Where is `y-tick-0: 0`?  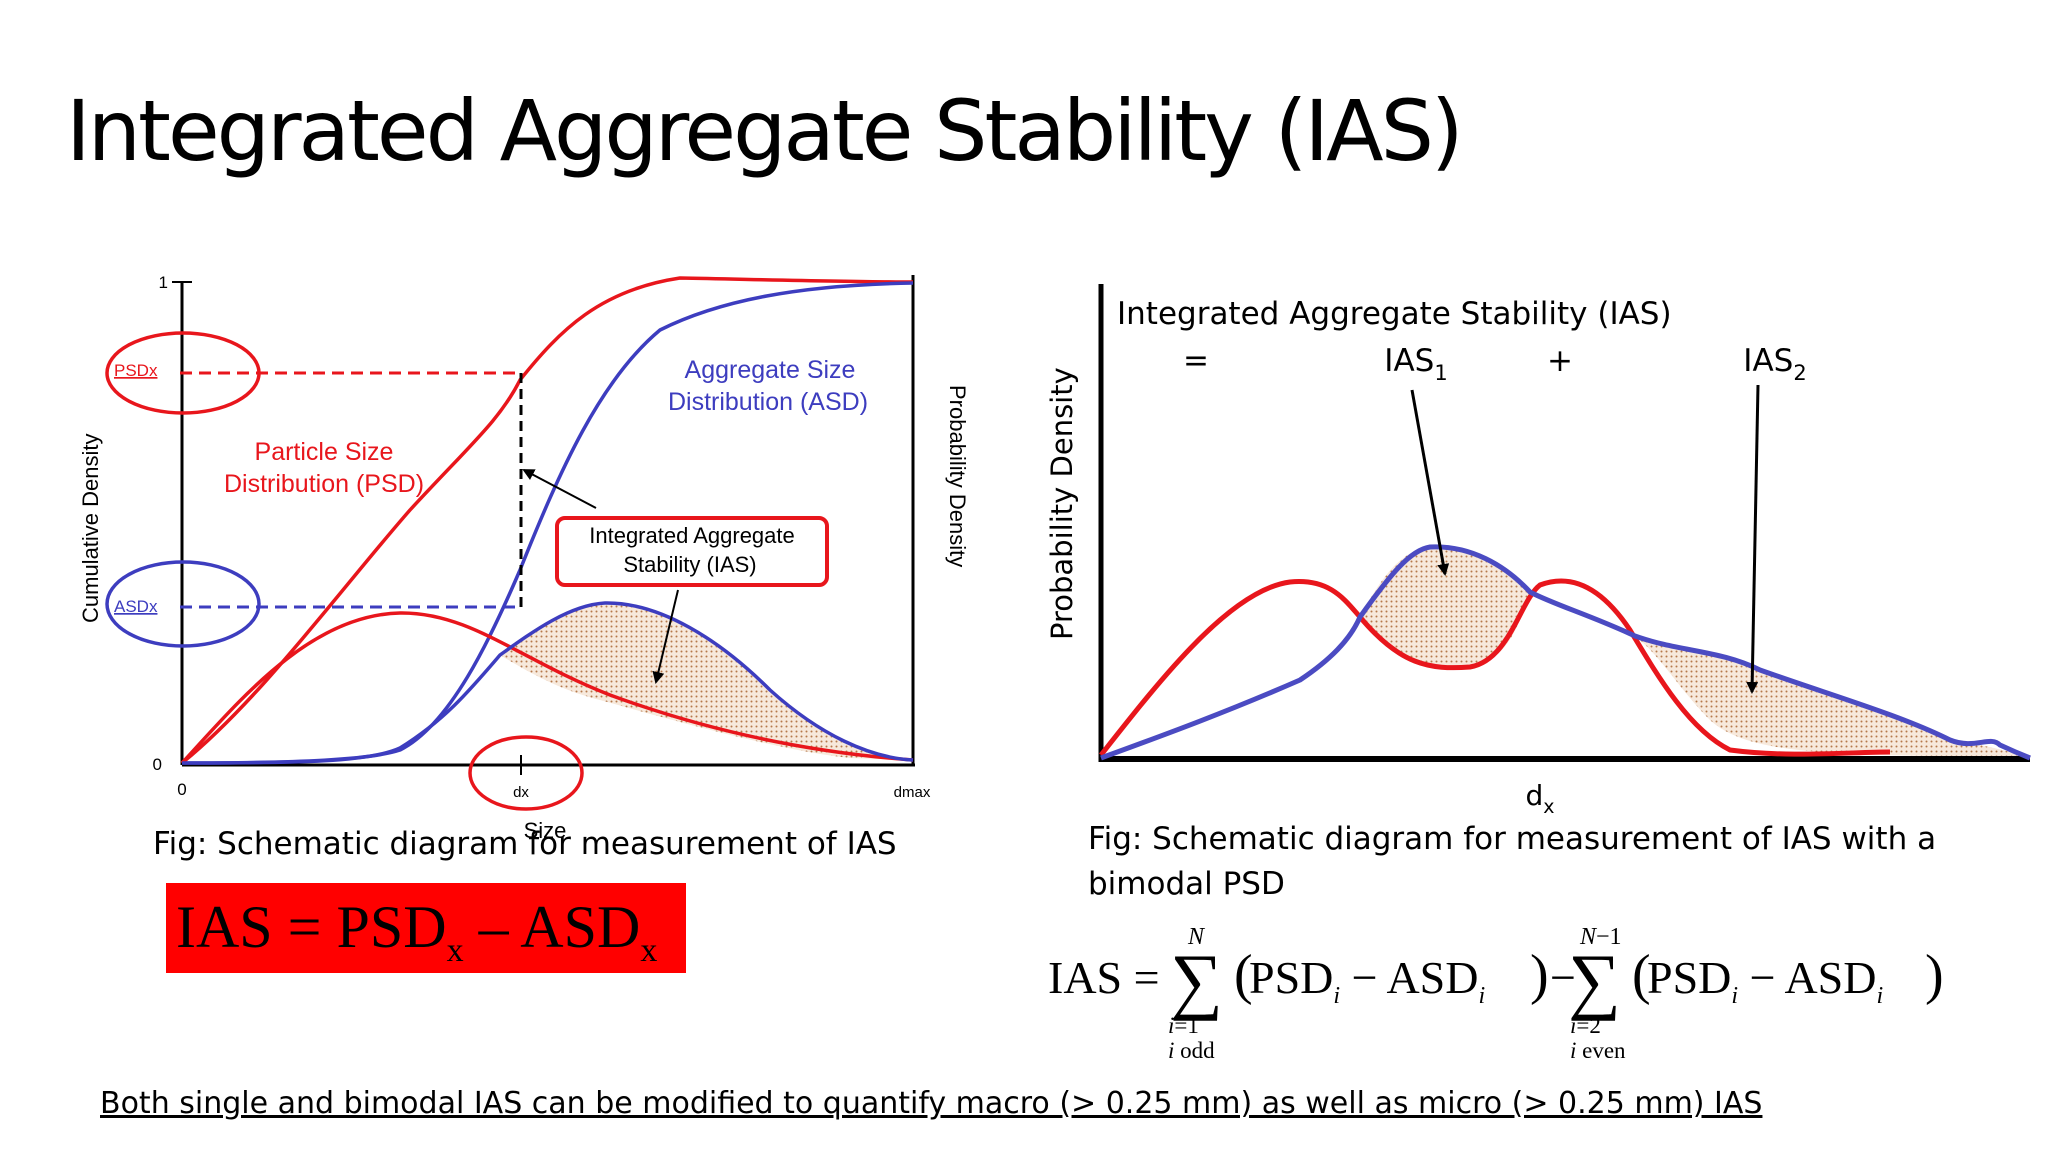
y-tick-0: 0 is located at coordinates (157, 764).